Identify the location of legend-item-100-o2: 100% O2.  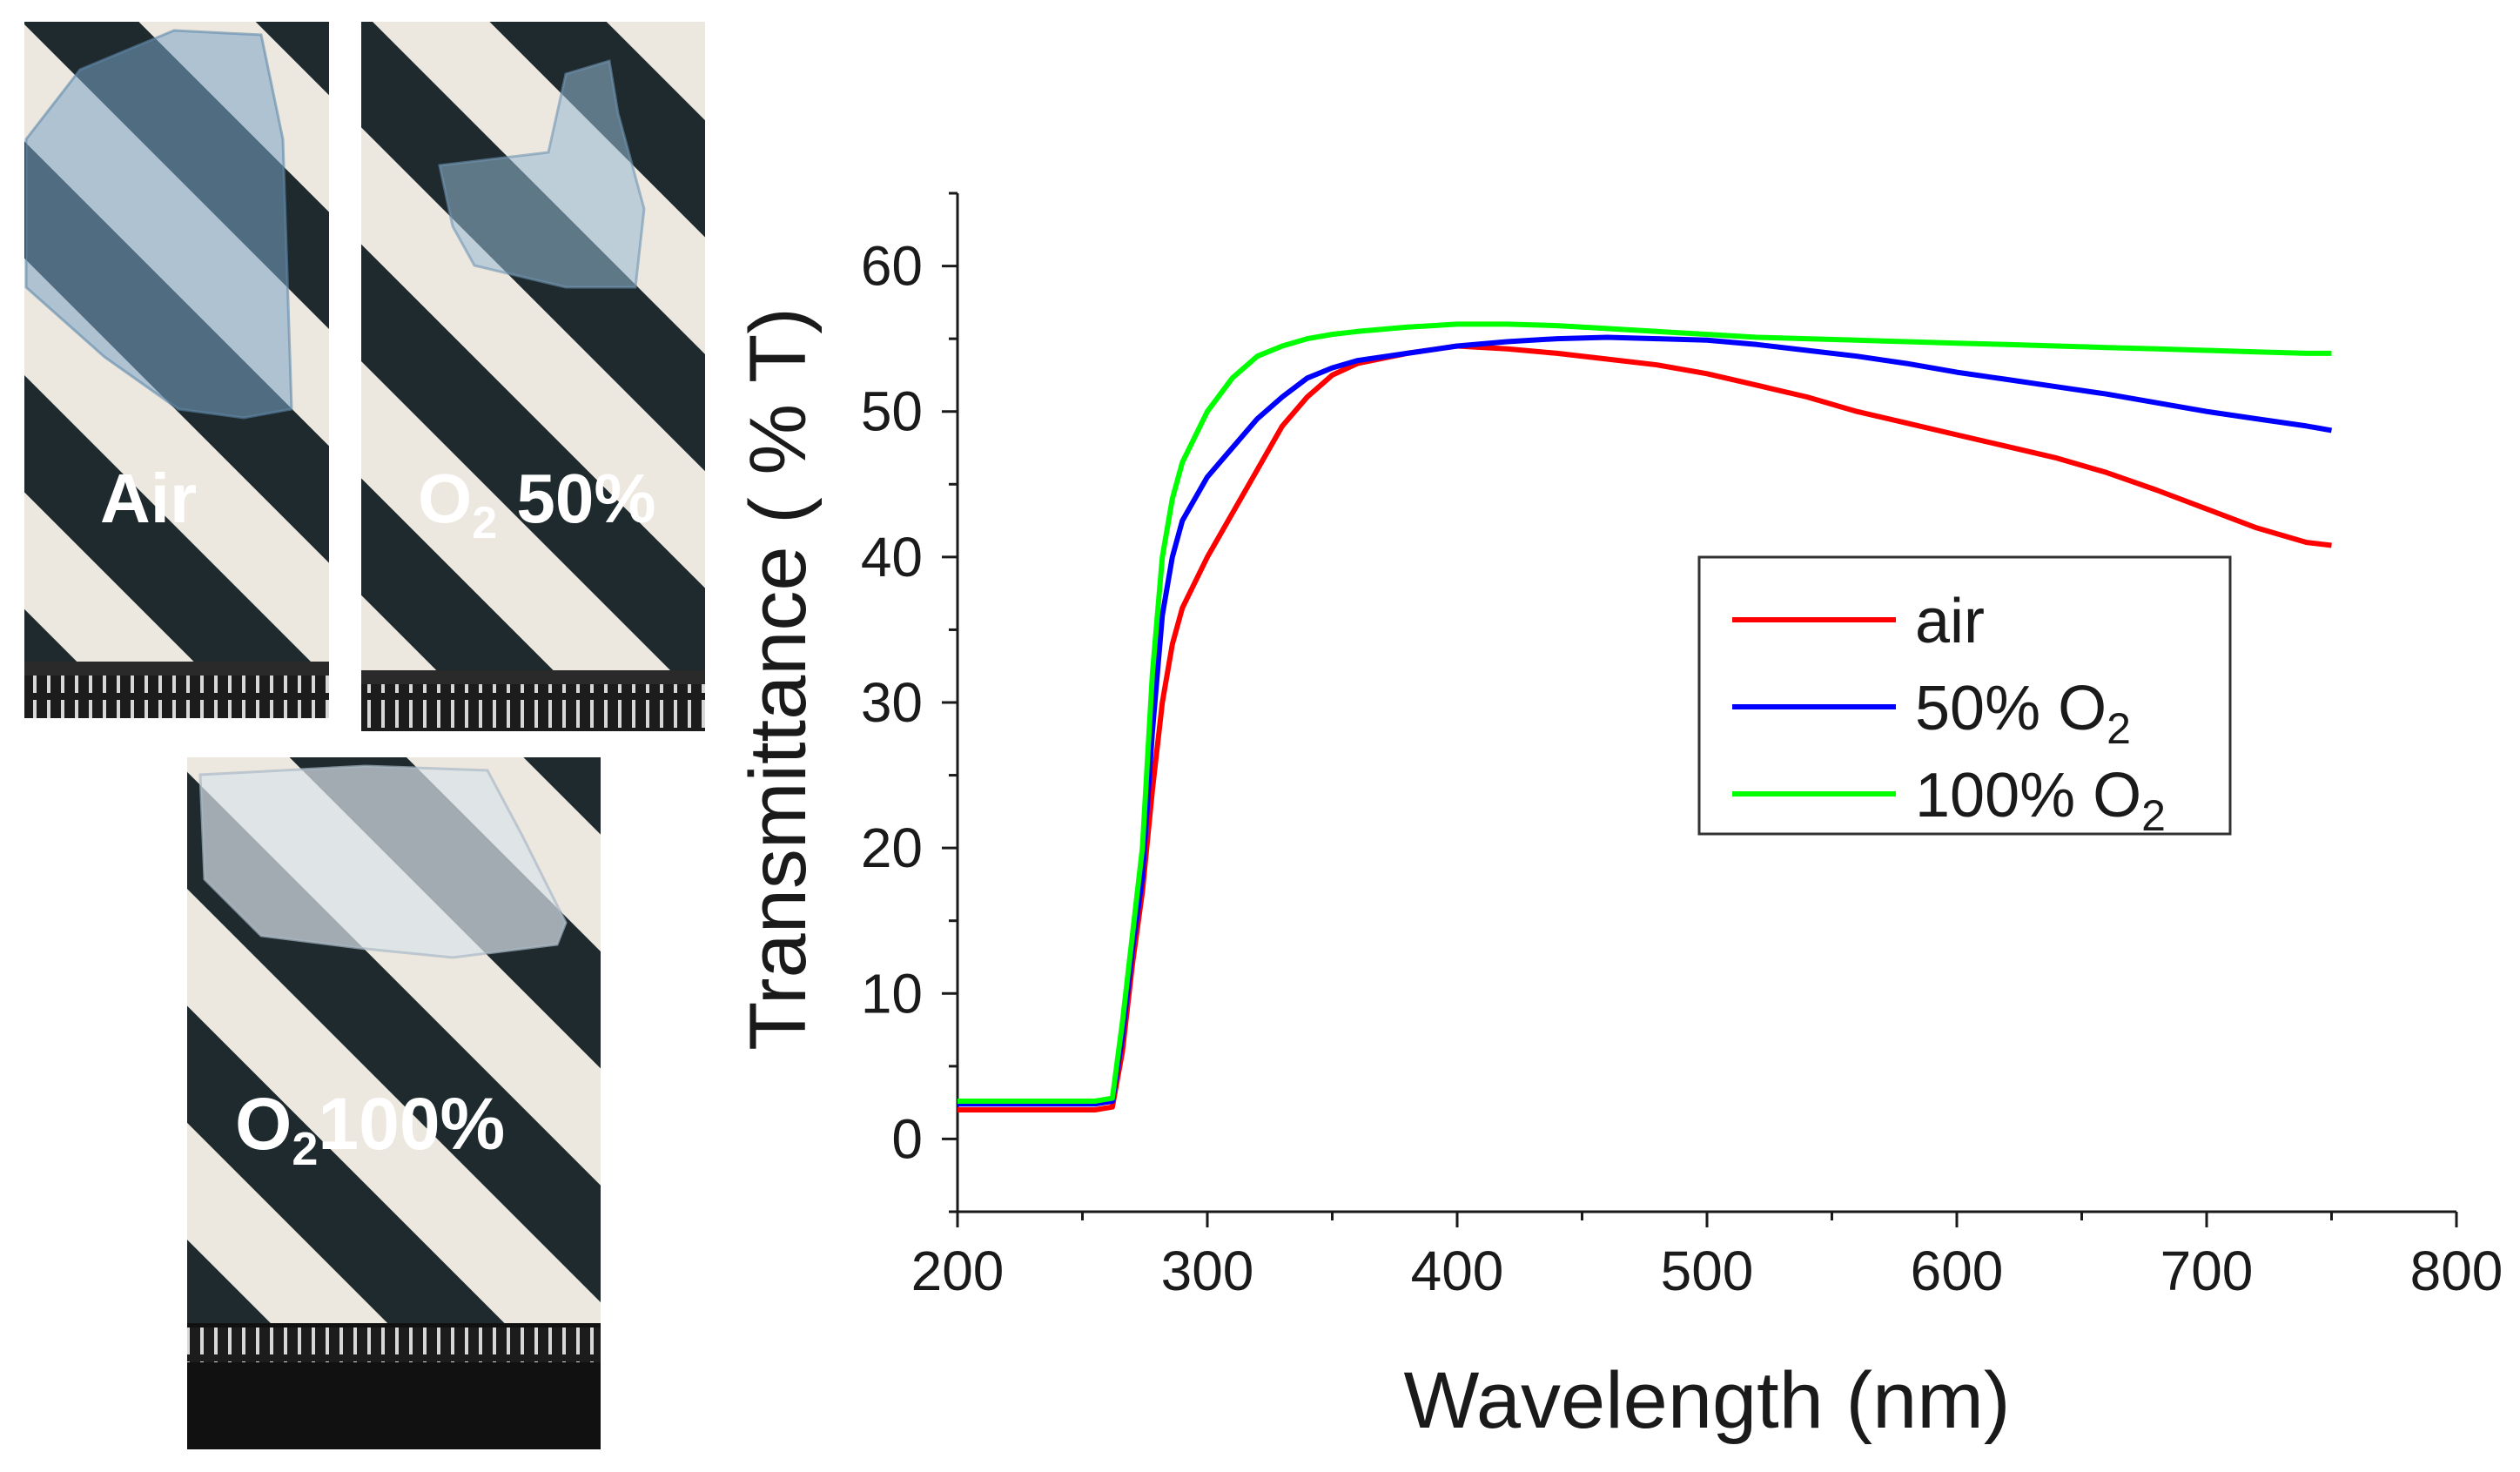
(1949, 800).